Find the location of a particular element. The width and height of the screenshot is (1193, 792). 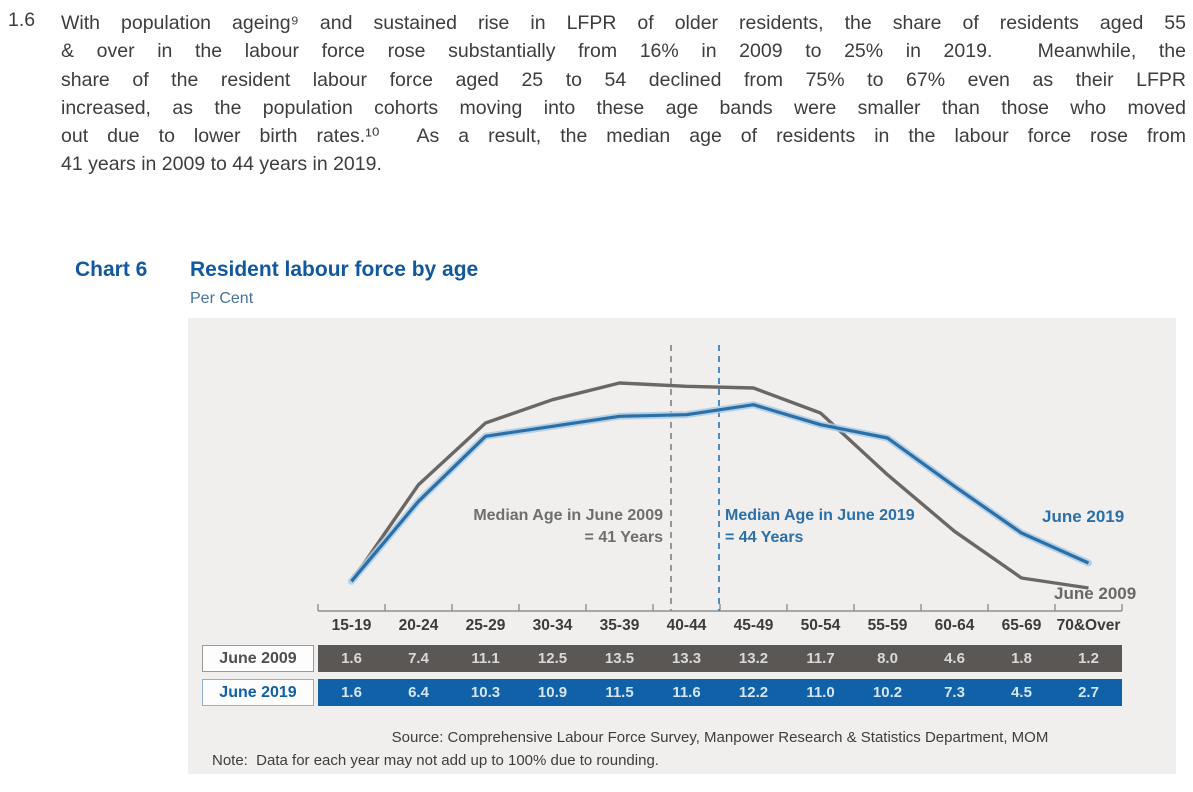

june-2019-line is located at coordinates (720, 493).